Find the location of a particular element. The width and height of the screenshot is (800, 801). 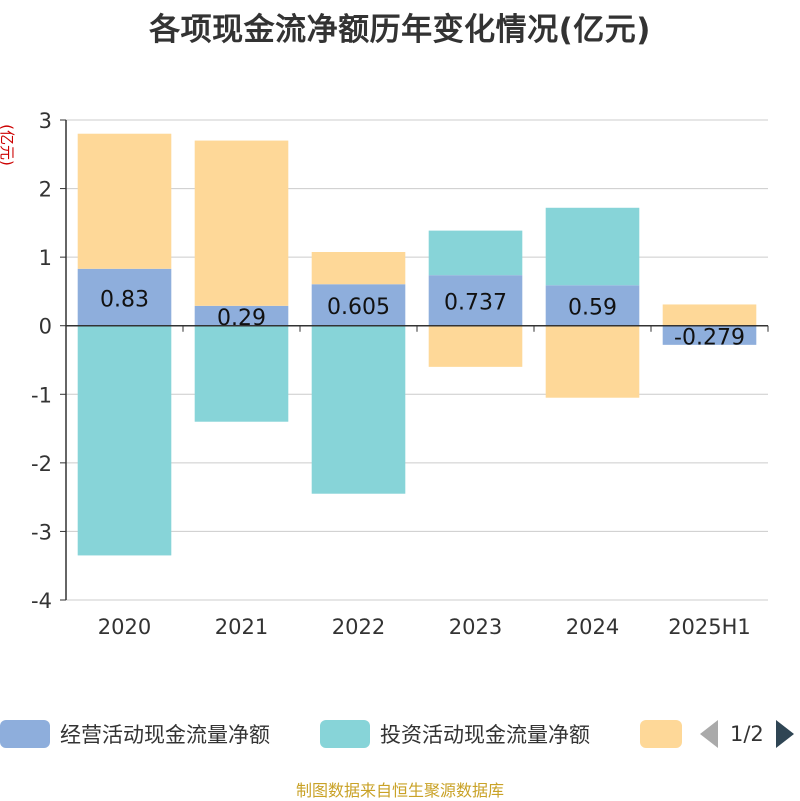

data-label: 0.605 is located at coordinates (358, 307).